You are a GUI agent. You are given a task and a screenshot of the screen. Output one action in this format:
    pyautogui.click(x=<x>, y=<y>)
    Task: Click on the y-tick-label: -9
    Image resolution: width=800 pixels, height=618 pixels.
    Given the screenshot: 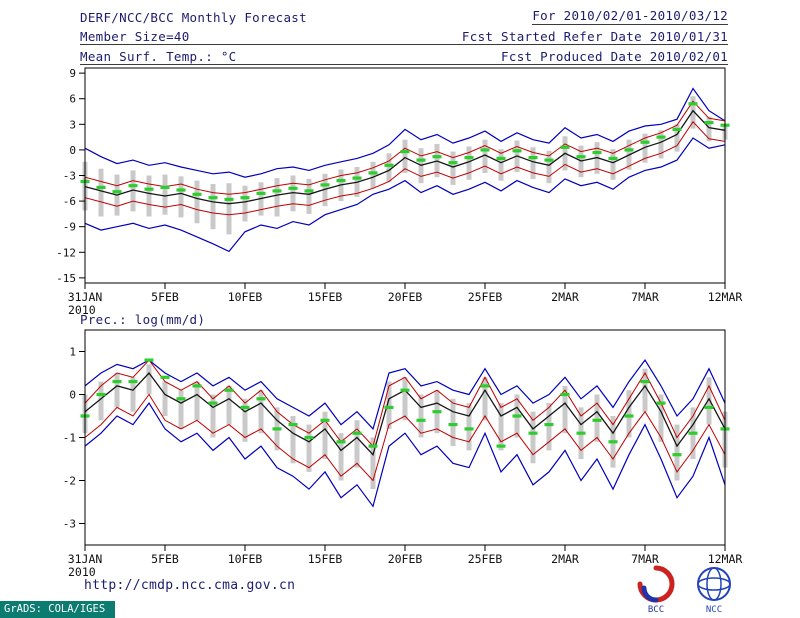 What is the action you would take?
    pyautogui.click(x=69, y=227)
    